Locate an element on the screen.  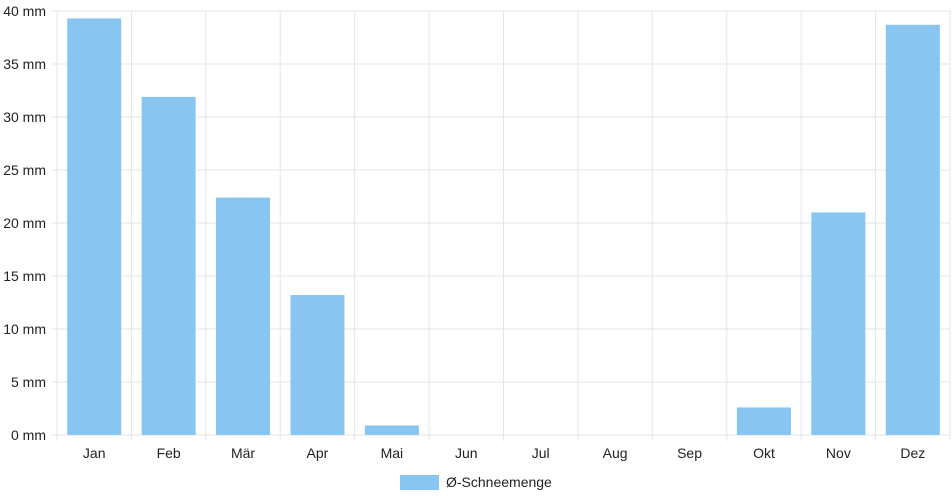
y-tick-label: 20 mm is located at coordinates (24, 223).